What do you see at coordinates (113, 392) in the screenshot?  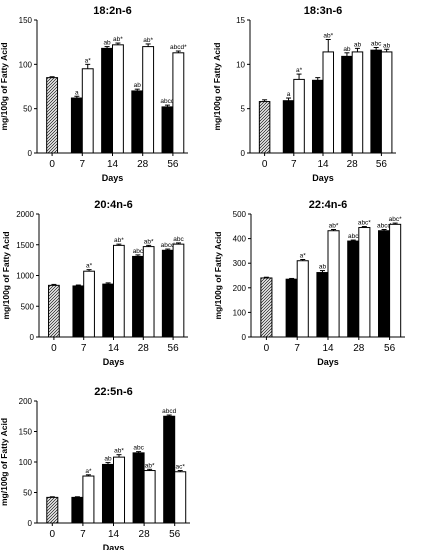 I see `chart-title: 22:5n-6` at bounding box center [113, 392].